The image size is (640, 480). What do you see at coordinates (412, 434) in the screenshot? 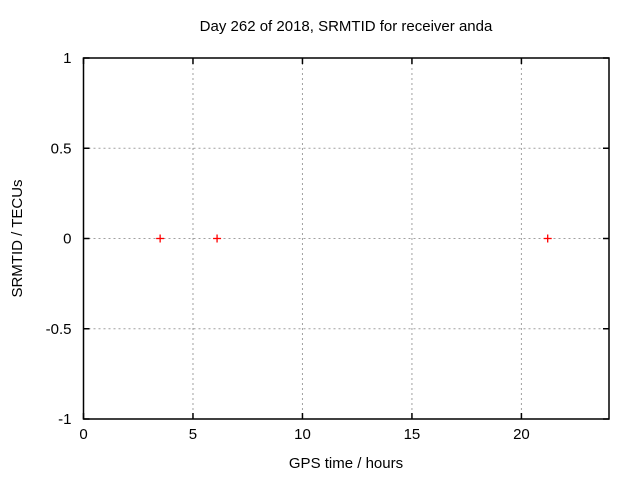
I see `x-tick-label: 15` at bounding box center [412, 434].